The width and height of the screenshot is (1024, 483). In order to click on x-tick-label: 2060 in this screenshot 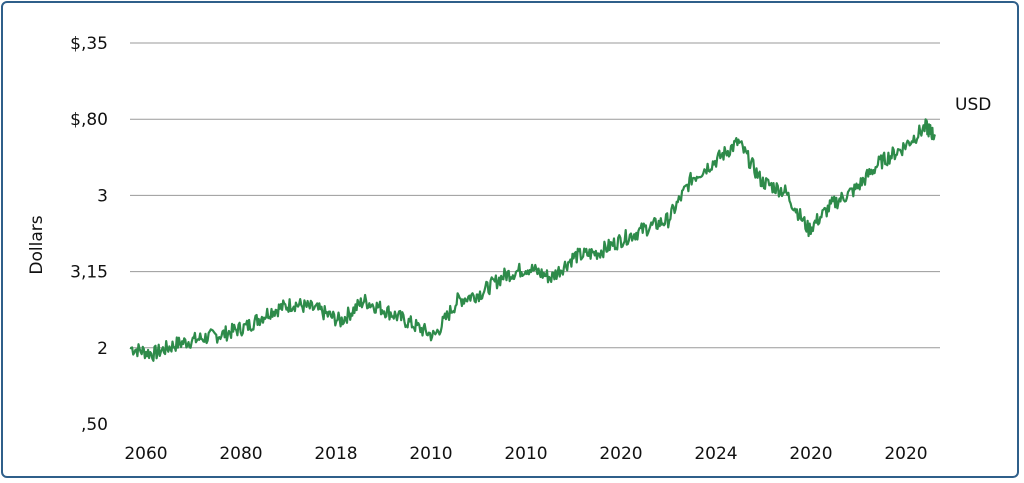, I will do `click(145, 454)`.